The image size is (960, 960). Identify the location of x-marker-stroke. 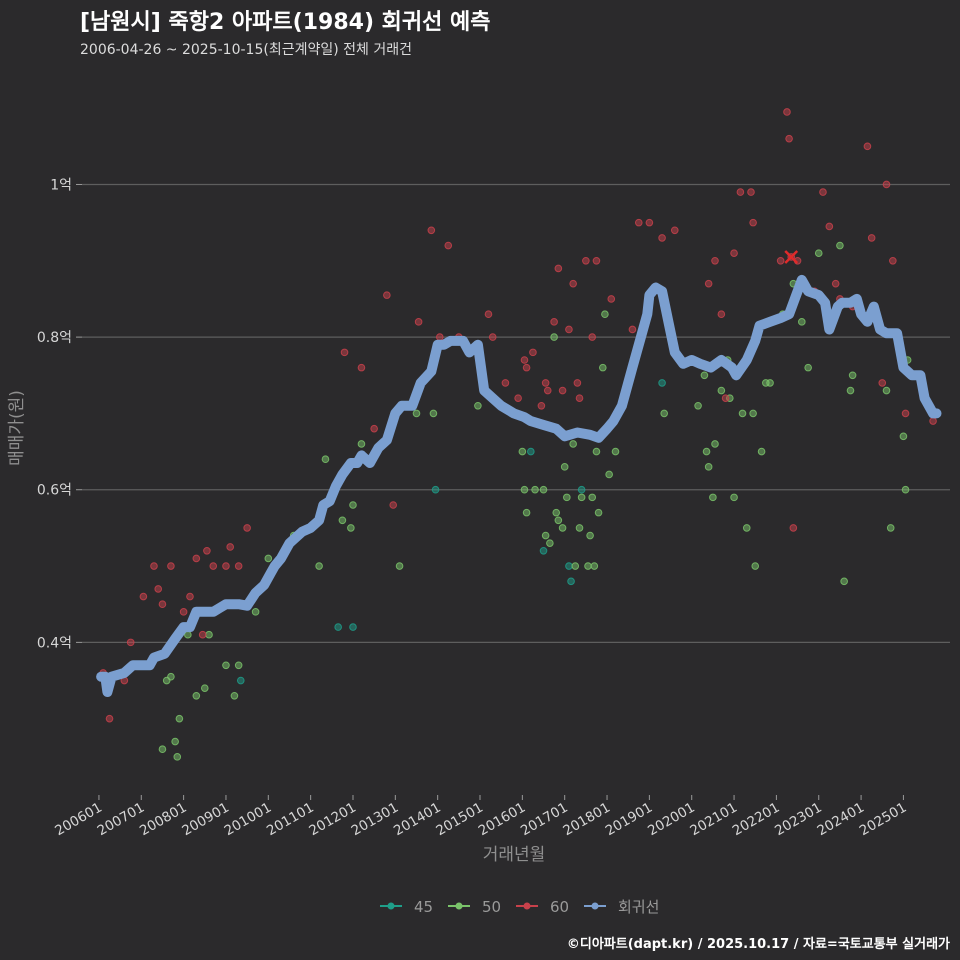
(791, 257).